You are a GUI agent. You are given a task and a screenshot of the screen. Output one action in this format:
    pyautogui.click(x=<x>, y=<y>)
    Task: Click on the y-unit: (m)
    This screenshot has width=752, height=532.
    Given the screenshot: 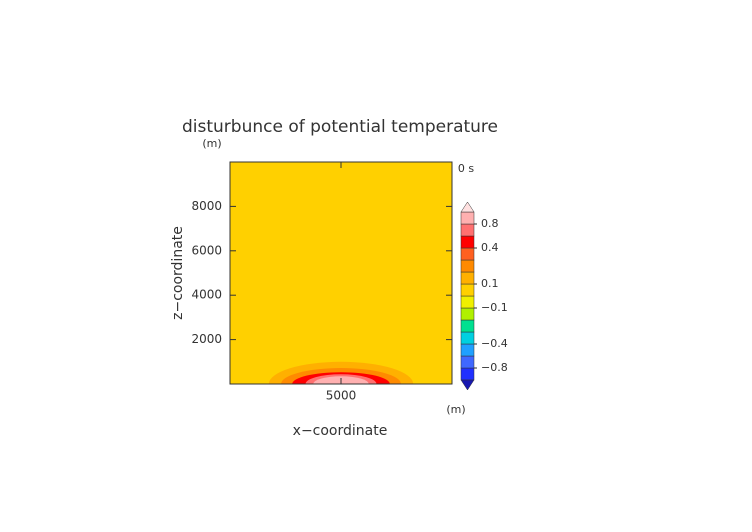 What is the action you would take?
    pyautogui.click(x=211, y=143)
    